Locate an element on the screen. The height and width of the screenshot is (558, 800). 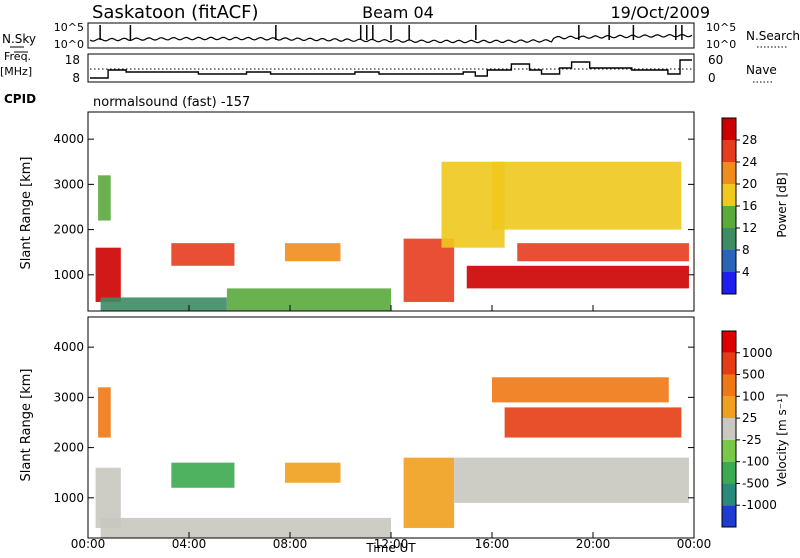
velocity-y-axis-label: Slant Range [km] is located at coordinates (26, 425).